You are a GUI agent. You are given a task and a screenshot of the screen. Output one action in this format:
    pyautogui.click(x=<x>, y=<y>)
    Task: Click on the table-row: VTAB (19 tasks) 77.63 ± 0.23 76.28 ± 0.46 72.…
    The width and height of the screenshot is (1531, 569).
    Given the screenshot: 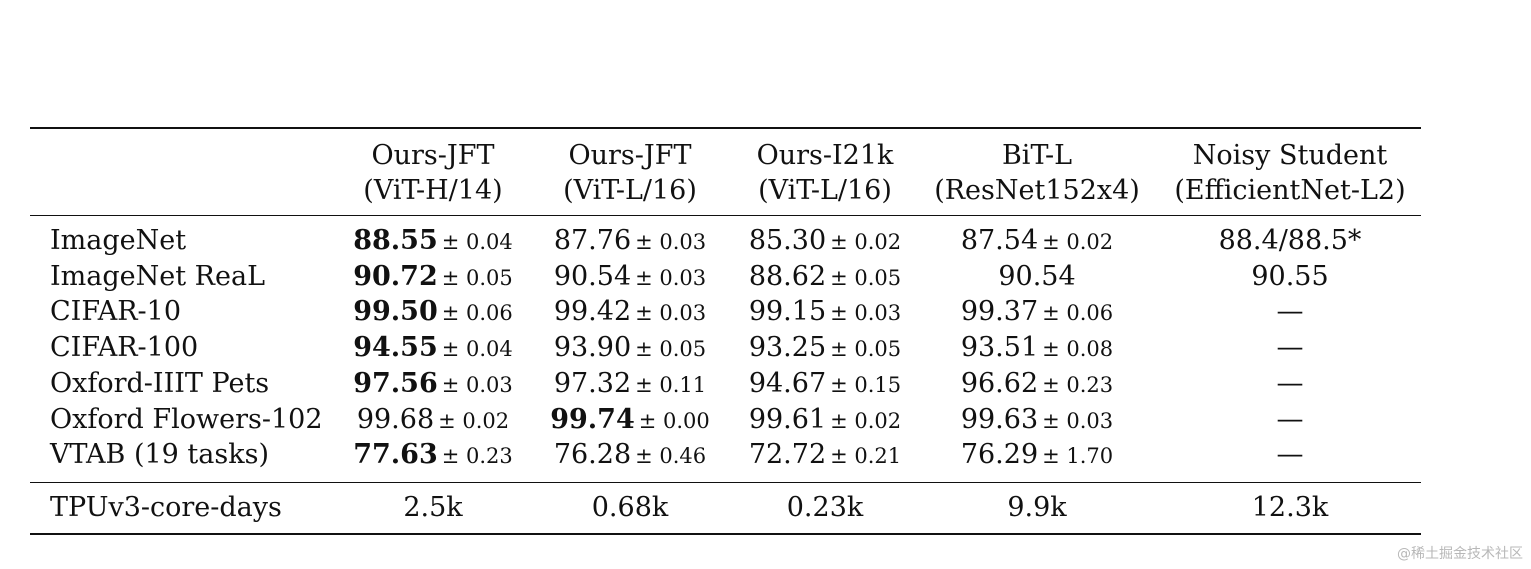 What is the action you would take?
    pyautogui.click(x=765, y=455)
    